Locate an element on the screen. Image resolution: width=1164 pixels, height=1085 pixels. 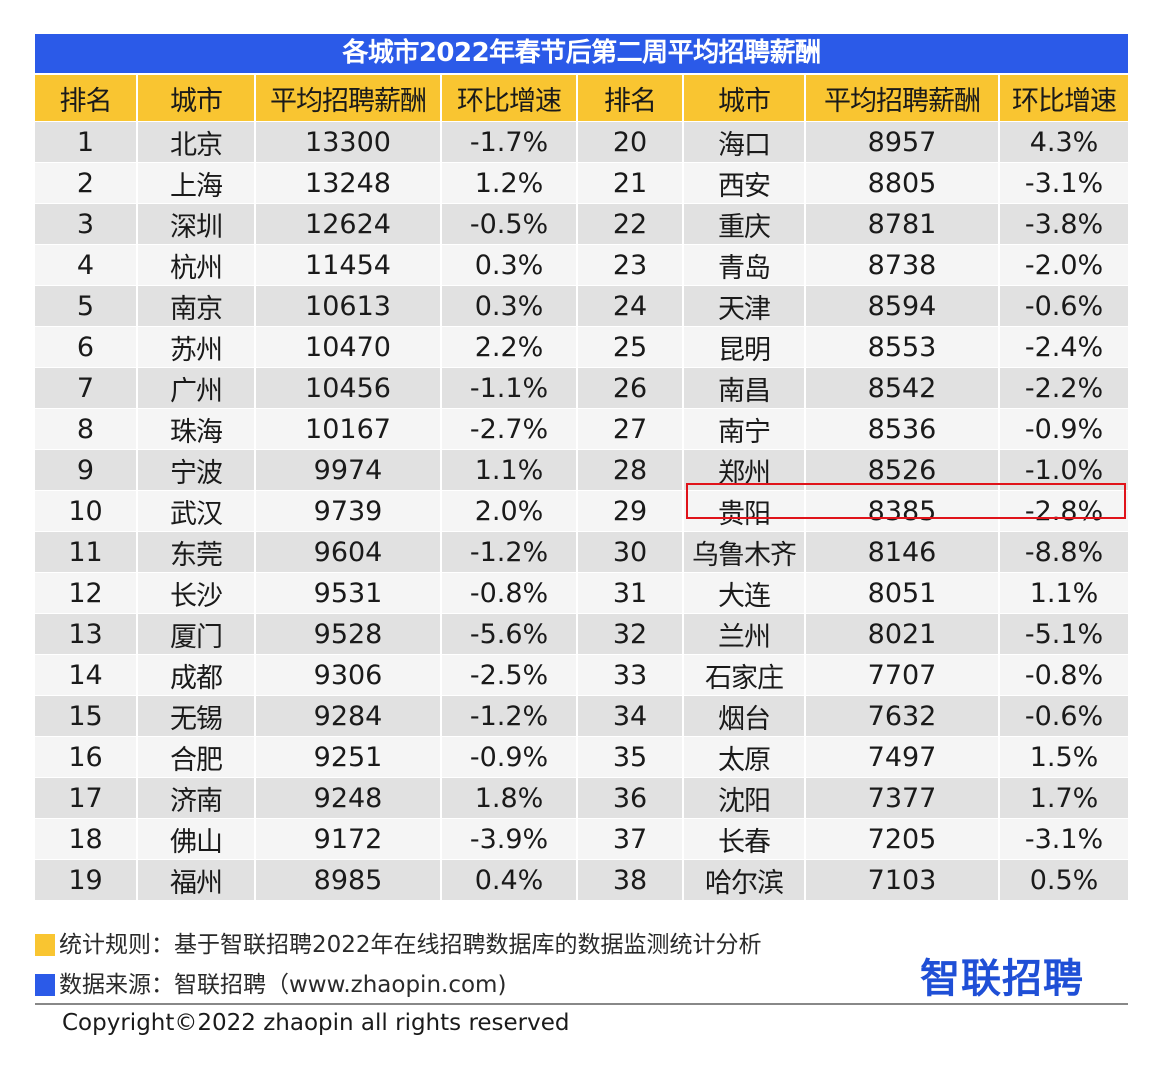
table-cell: 0.5% is located at coordinates (1063, 879).